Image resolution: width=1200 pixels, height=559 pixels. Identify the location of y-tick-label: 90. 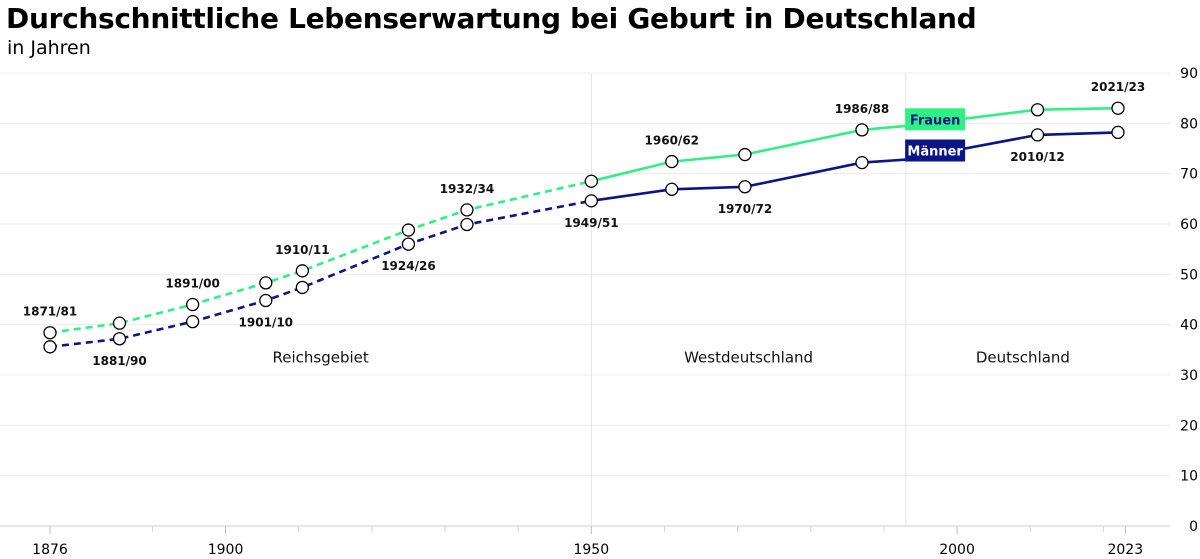
(1189, 74).